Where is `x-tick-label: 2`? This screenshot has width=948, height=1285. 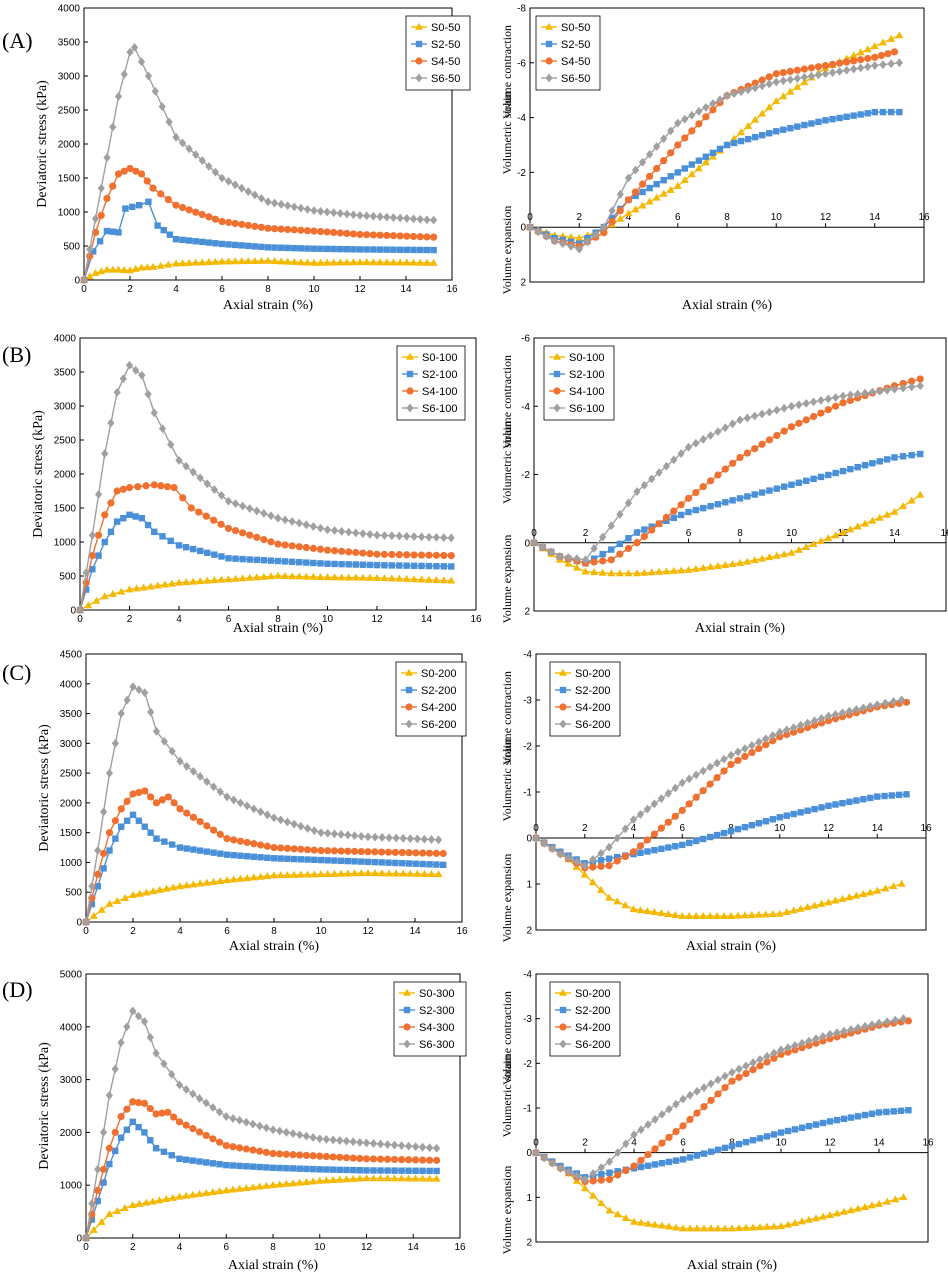 x-tick-label: 2 is located at coordinates (585, 828).